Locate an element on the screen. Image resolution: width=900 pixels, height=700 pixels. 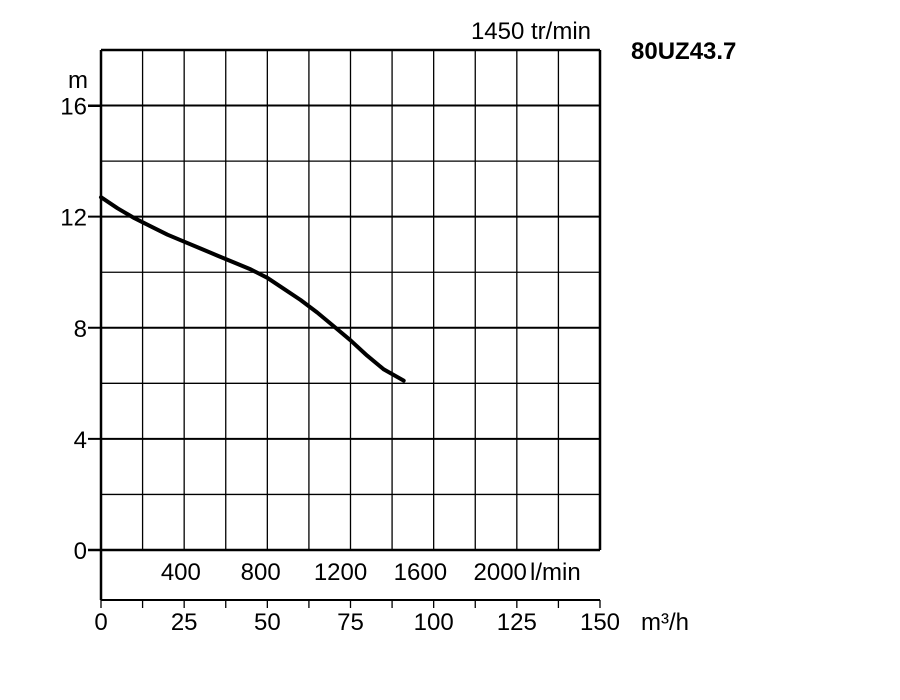
y-axis-label: m is located at coordinates (78, 80).